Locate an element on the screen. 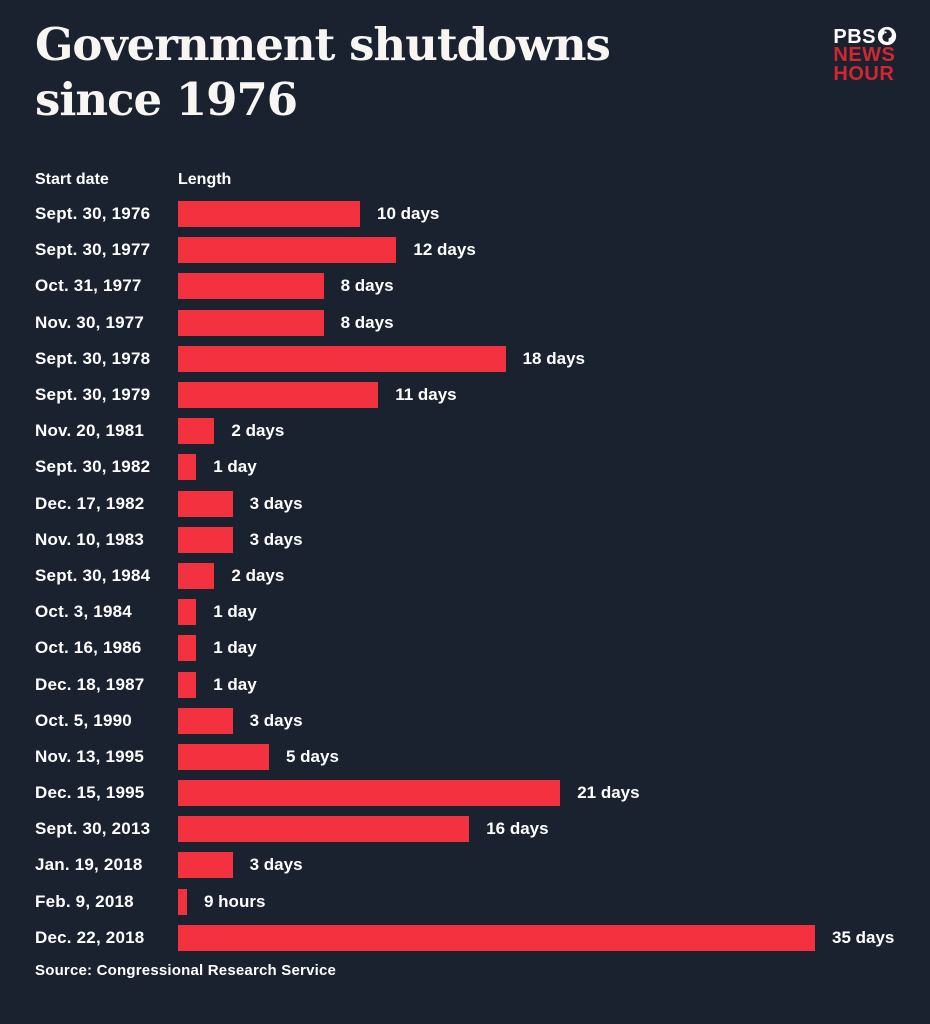 The image size is (930, 1024). length-label: 16 days is located at coordinates (517, 829).